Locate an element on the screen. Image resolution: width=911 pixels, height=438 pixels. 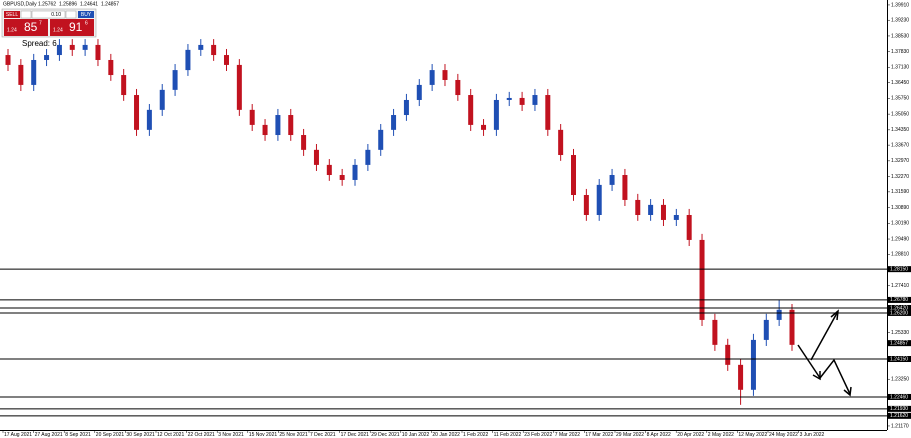
x-tick-label: 12 May 2022 is located at coordinates (752, 435).